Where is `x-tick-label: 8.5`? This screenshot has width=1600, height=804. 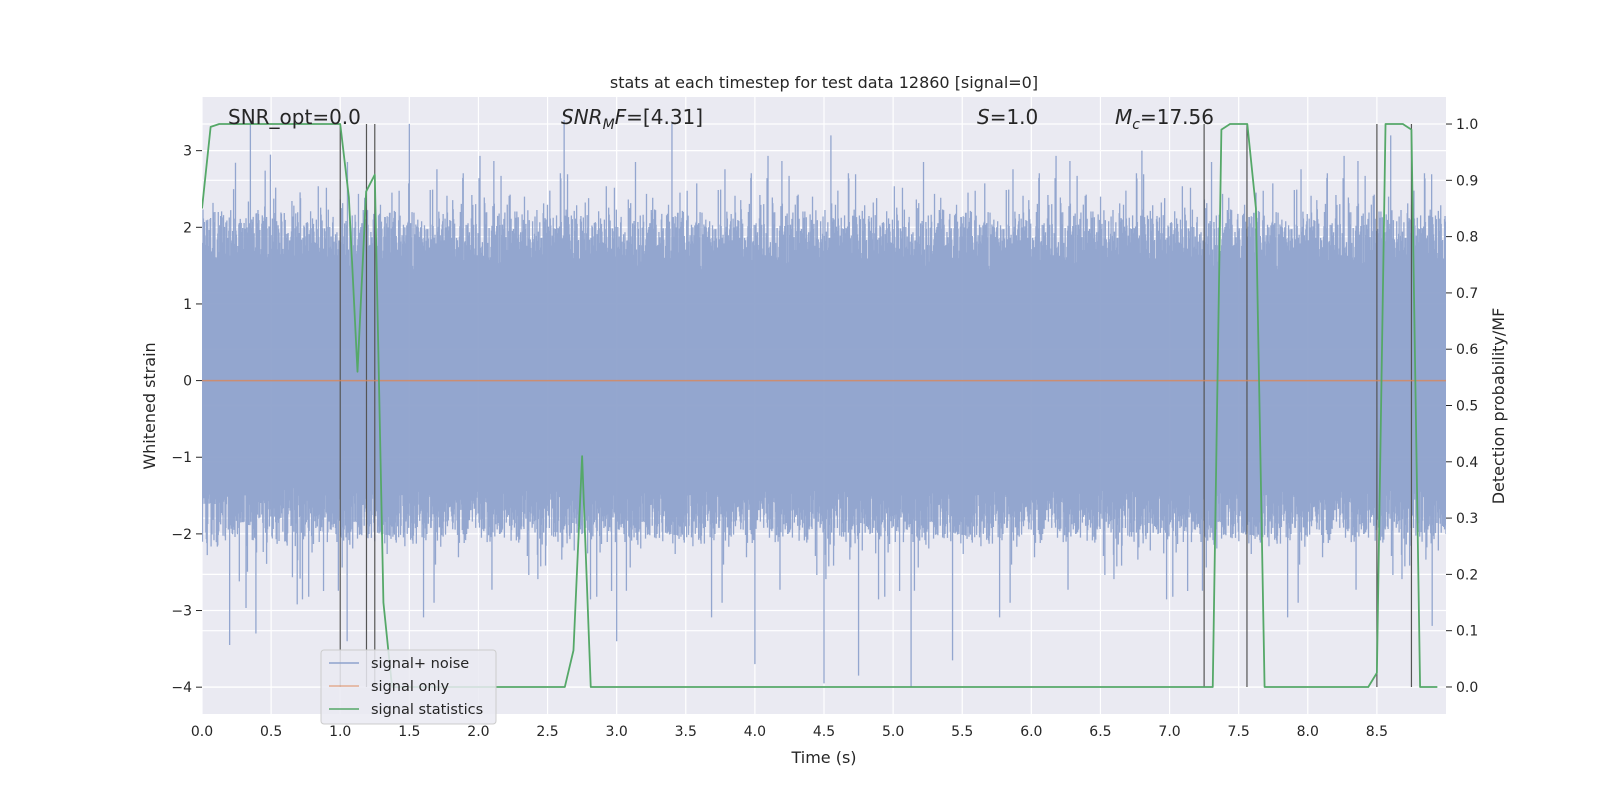 x-tick-label: 8.5 is located at coordinates (1377, 732).